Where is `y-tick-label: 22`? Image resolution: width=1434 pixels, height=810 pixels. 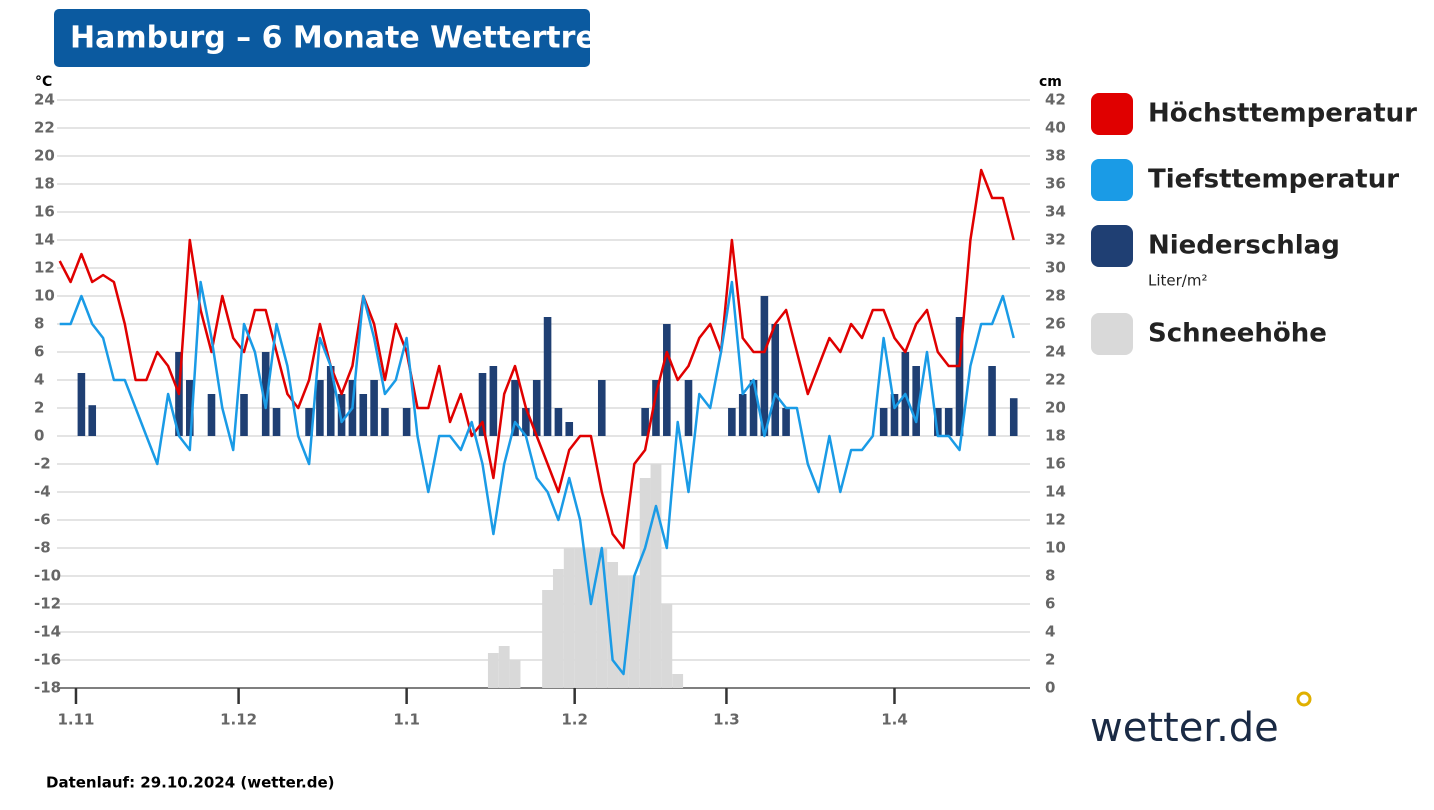 y-tick-label: 22 is located at coordinates (44, 128).